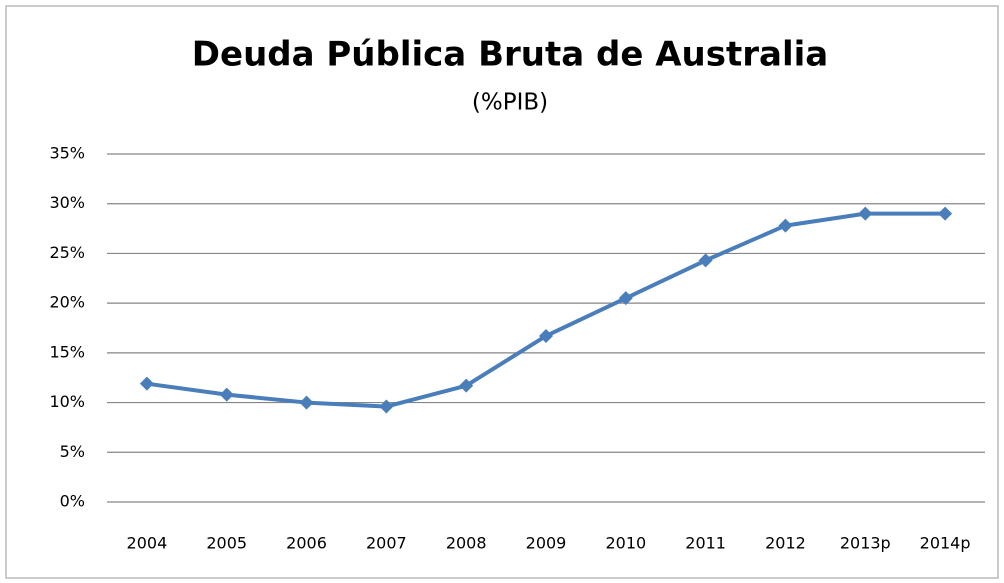 The width and height of the screenshot is (1004, 583). I want to click on x-tick-label: 2013p, so click(865, 543).